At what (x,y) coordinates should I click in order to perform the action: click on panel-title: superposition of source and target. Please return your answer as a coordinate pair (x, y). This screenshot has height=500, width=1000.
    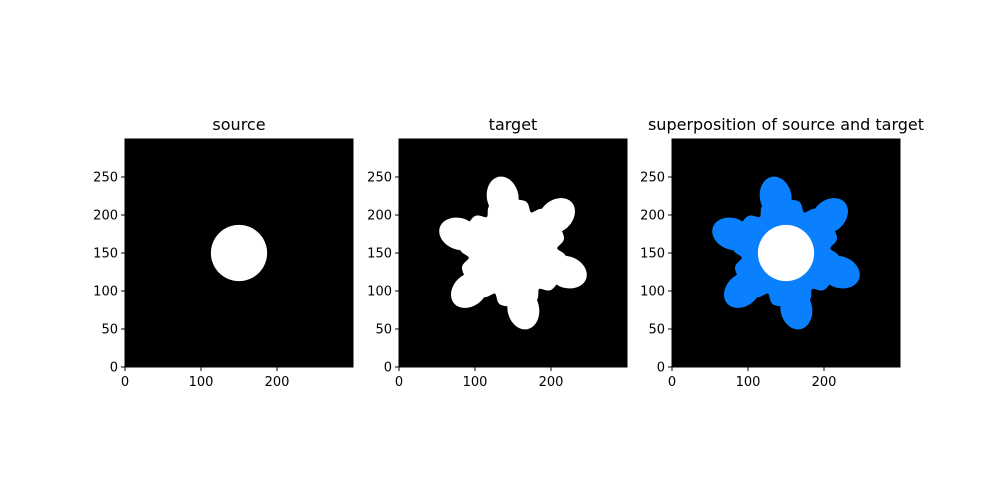
    Looking at the image, I should click on (786, 124).